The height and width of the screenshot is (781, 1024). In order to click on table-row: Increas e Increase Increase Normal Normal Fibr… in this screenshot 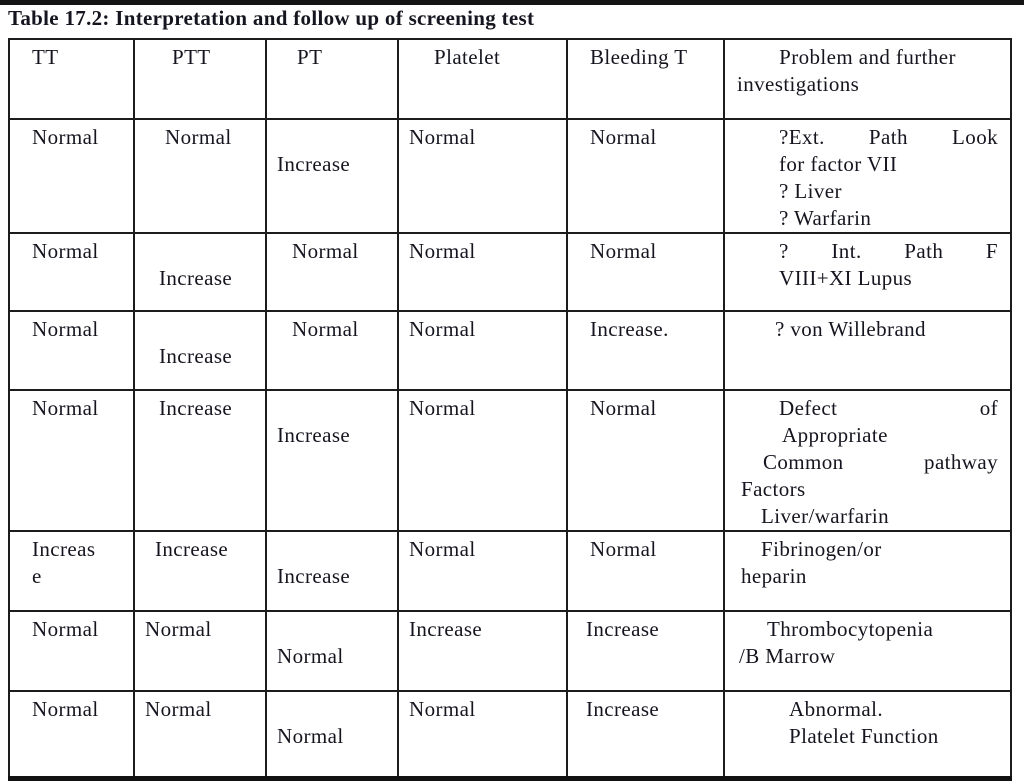, I will do `click(510, 571)`.